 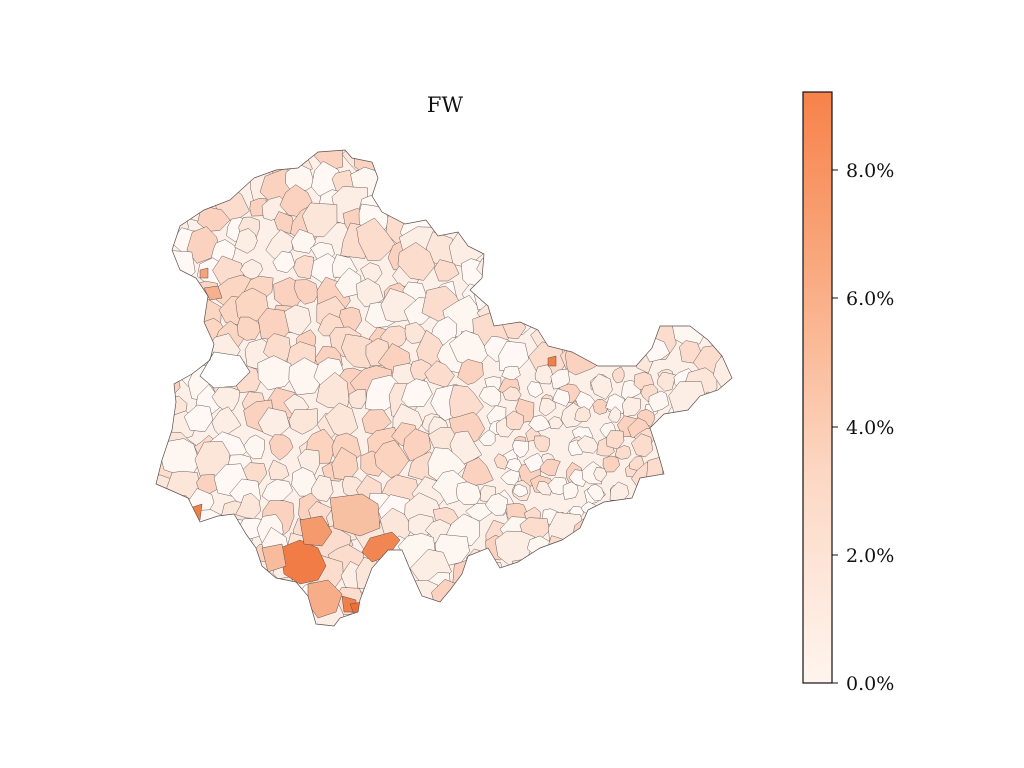 I want to click on map-title: FW, so click(x=445, y=105).